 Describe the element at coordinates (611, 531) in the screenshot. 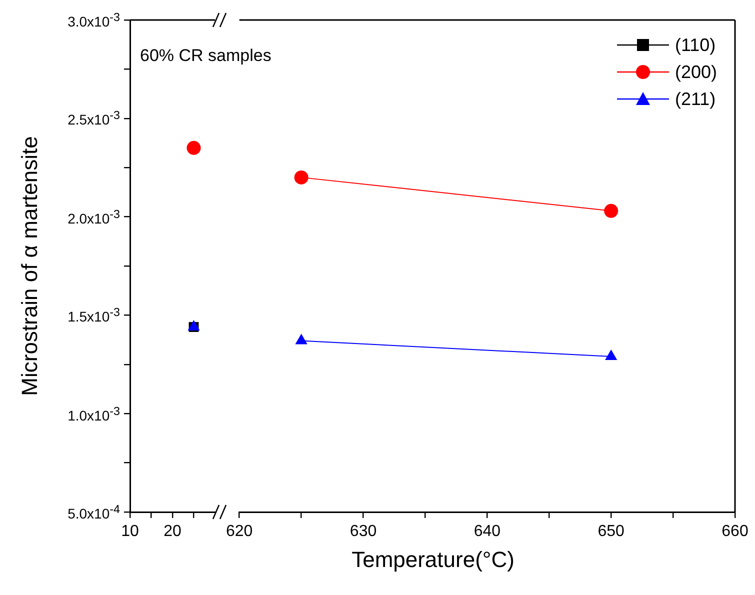

I see `x-tick-label: 650` at that location.